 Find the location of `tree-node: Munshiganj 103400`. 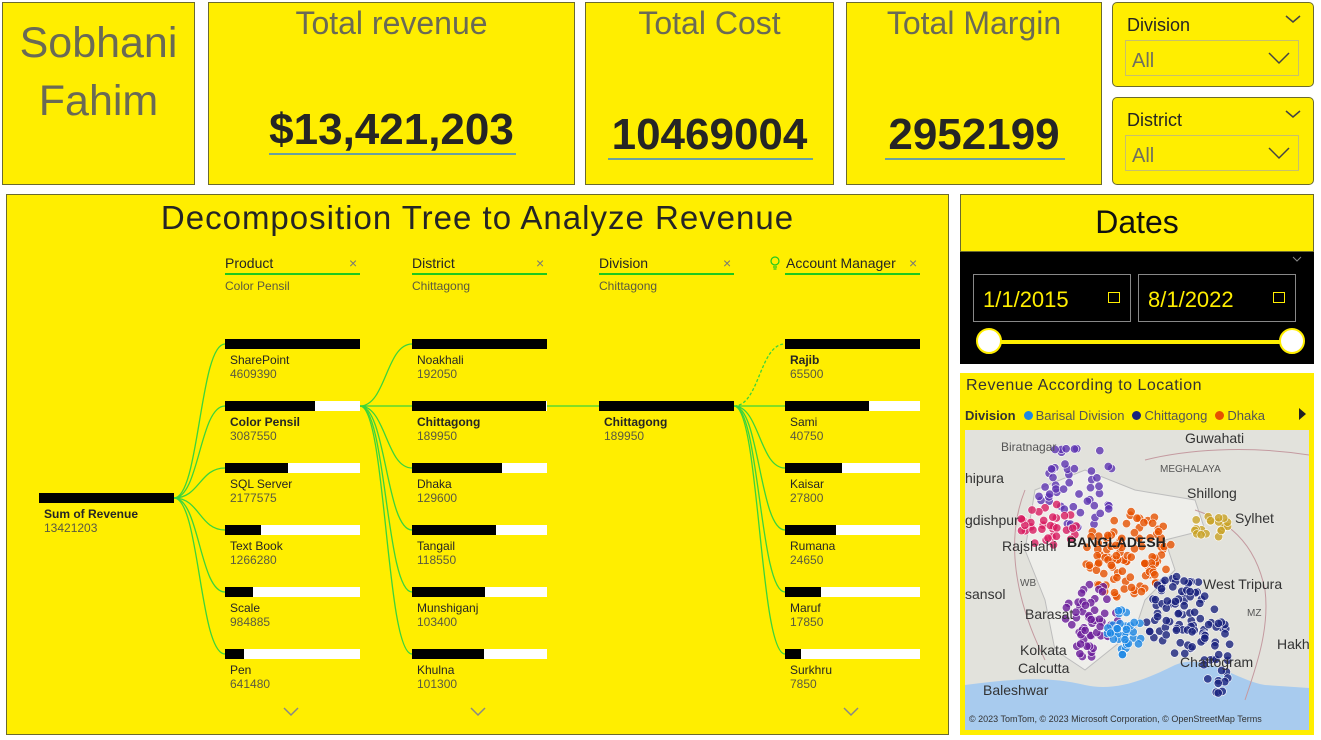

tree-node: Munshiganj 103400 is located at coordinates (479, 609).